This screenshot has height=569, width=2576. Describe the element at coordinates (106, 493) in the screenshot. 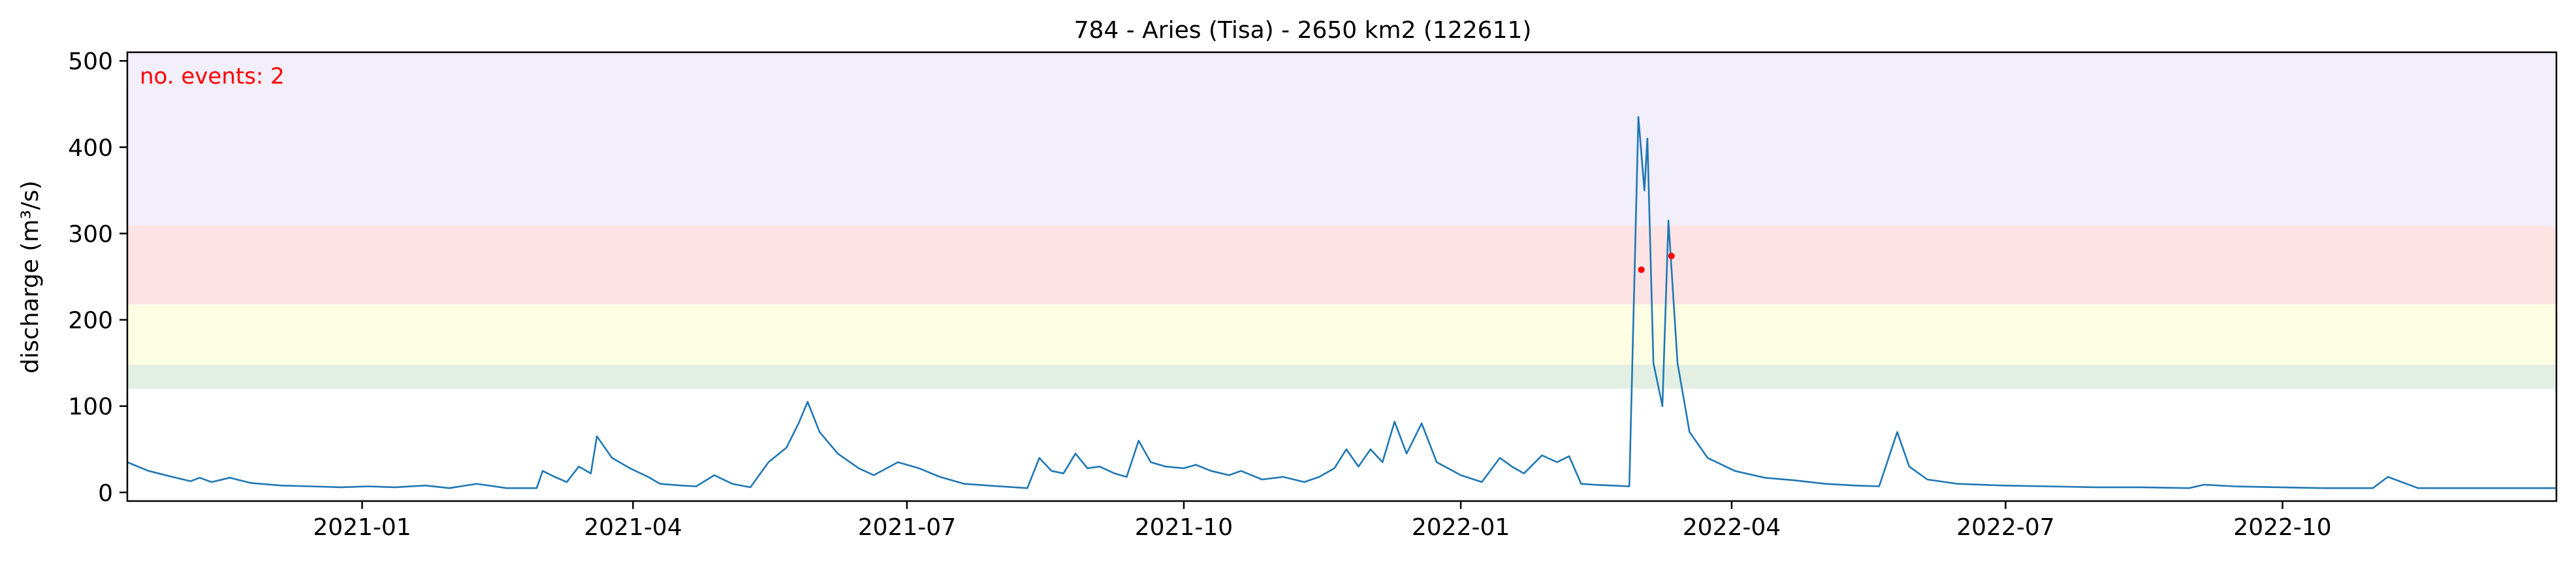

I see `y-tick-label-0: 0` at that location.